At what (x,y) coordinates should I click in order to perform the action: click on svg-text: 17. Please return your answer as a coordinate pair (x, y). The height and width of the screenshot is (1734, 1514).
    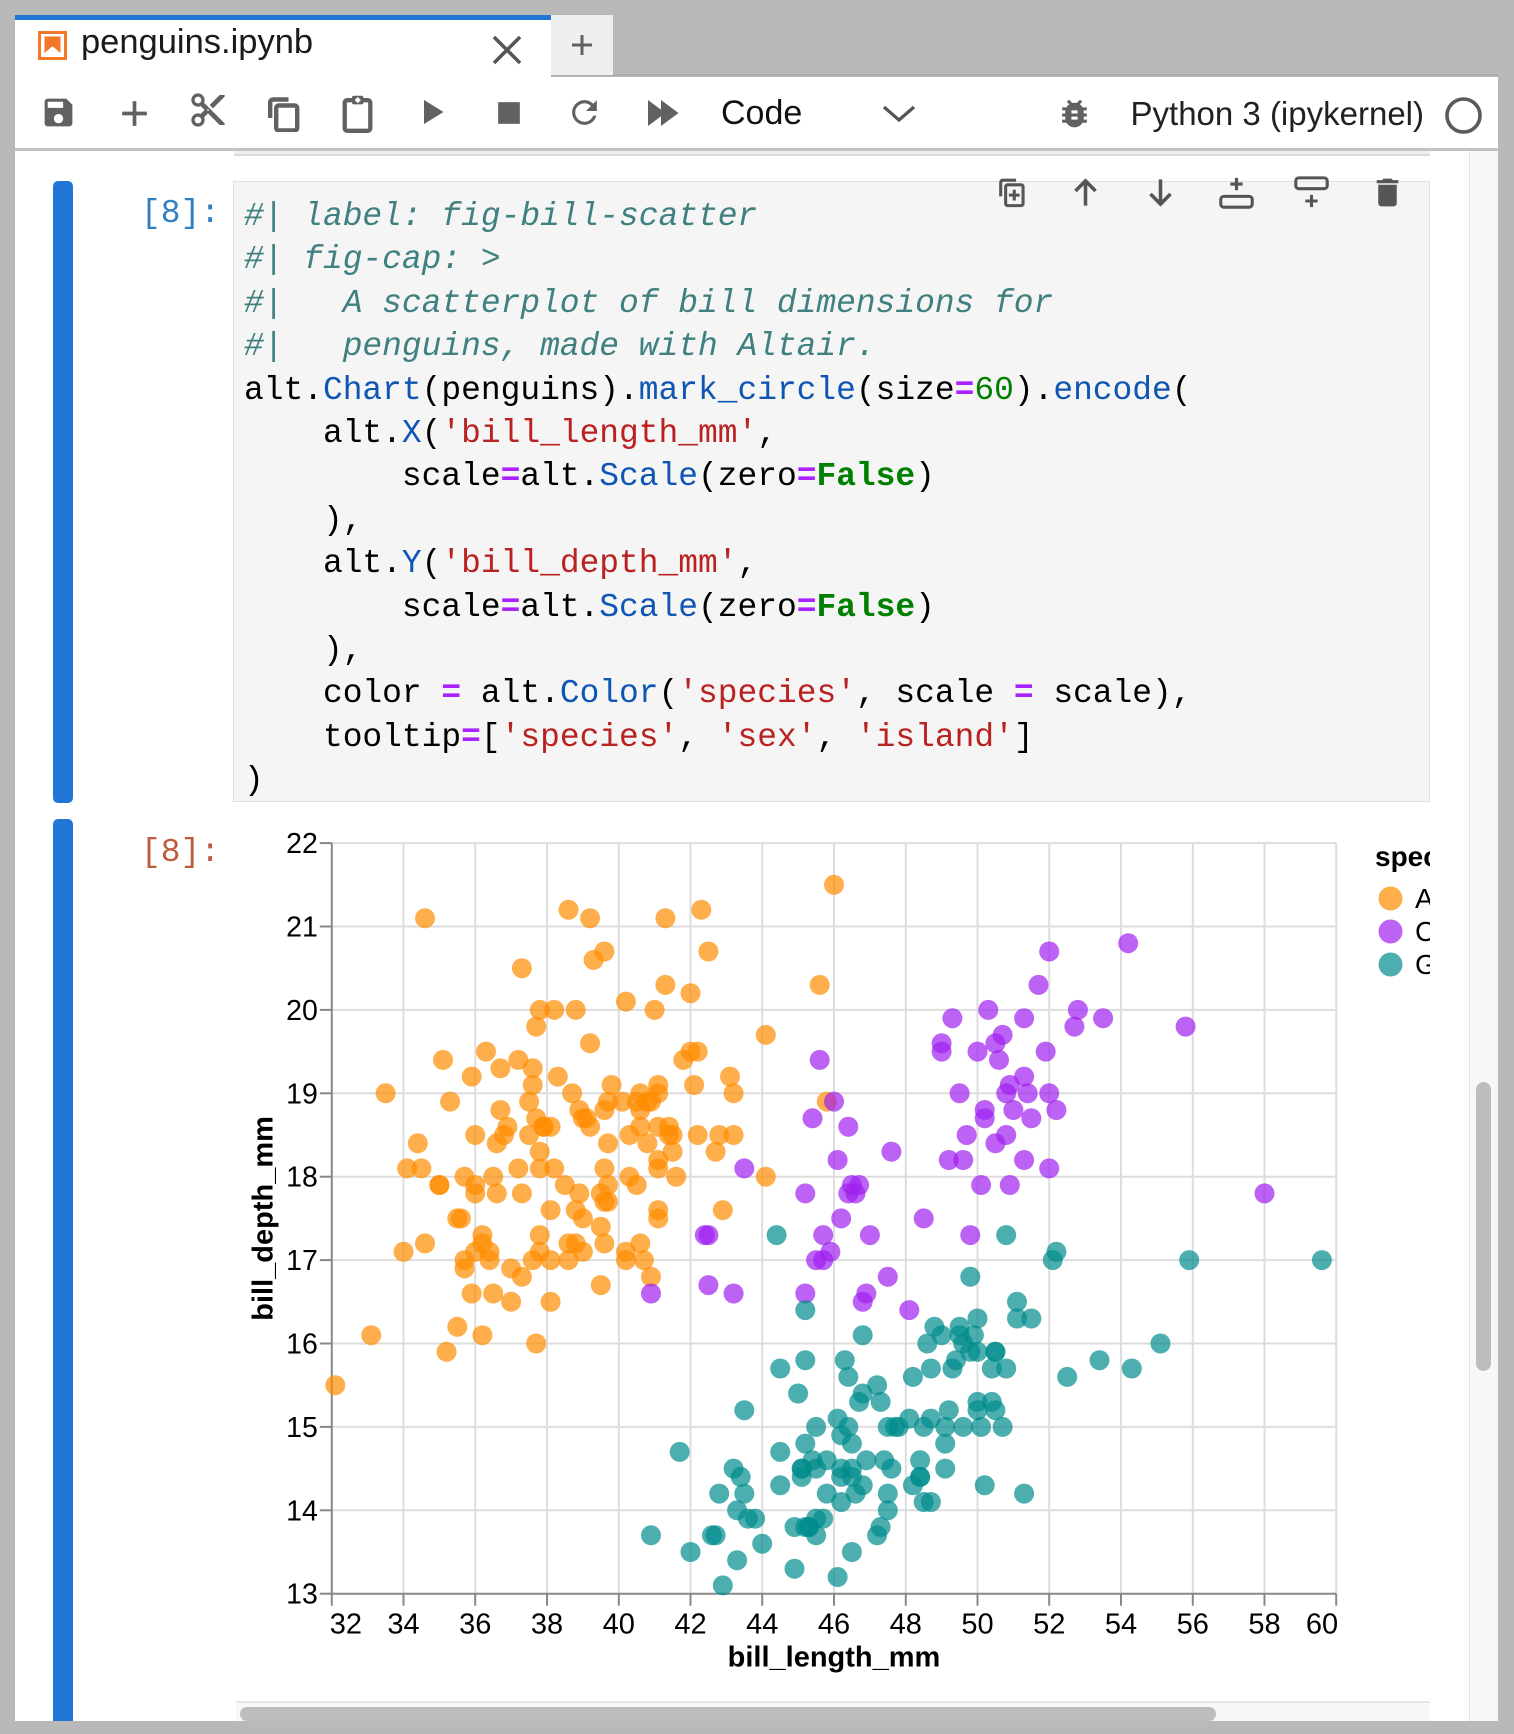
    Looking at the image, I should click on (302, 1261).